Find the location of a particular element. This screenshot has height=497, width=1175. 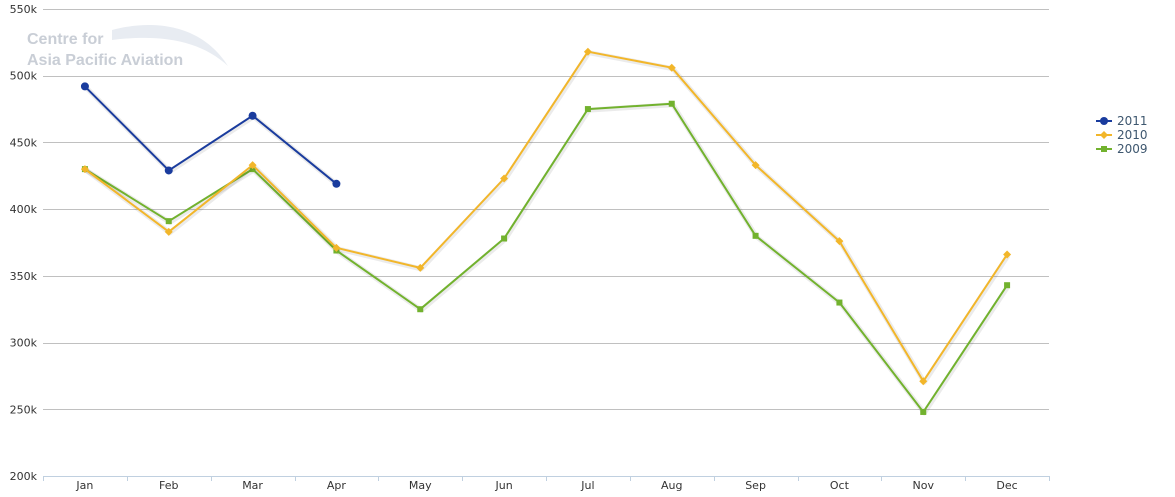

watermark-swoosh is located at coordinates (170, 45).